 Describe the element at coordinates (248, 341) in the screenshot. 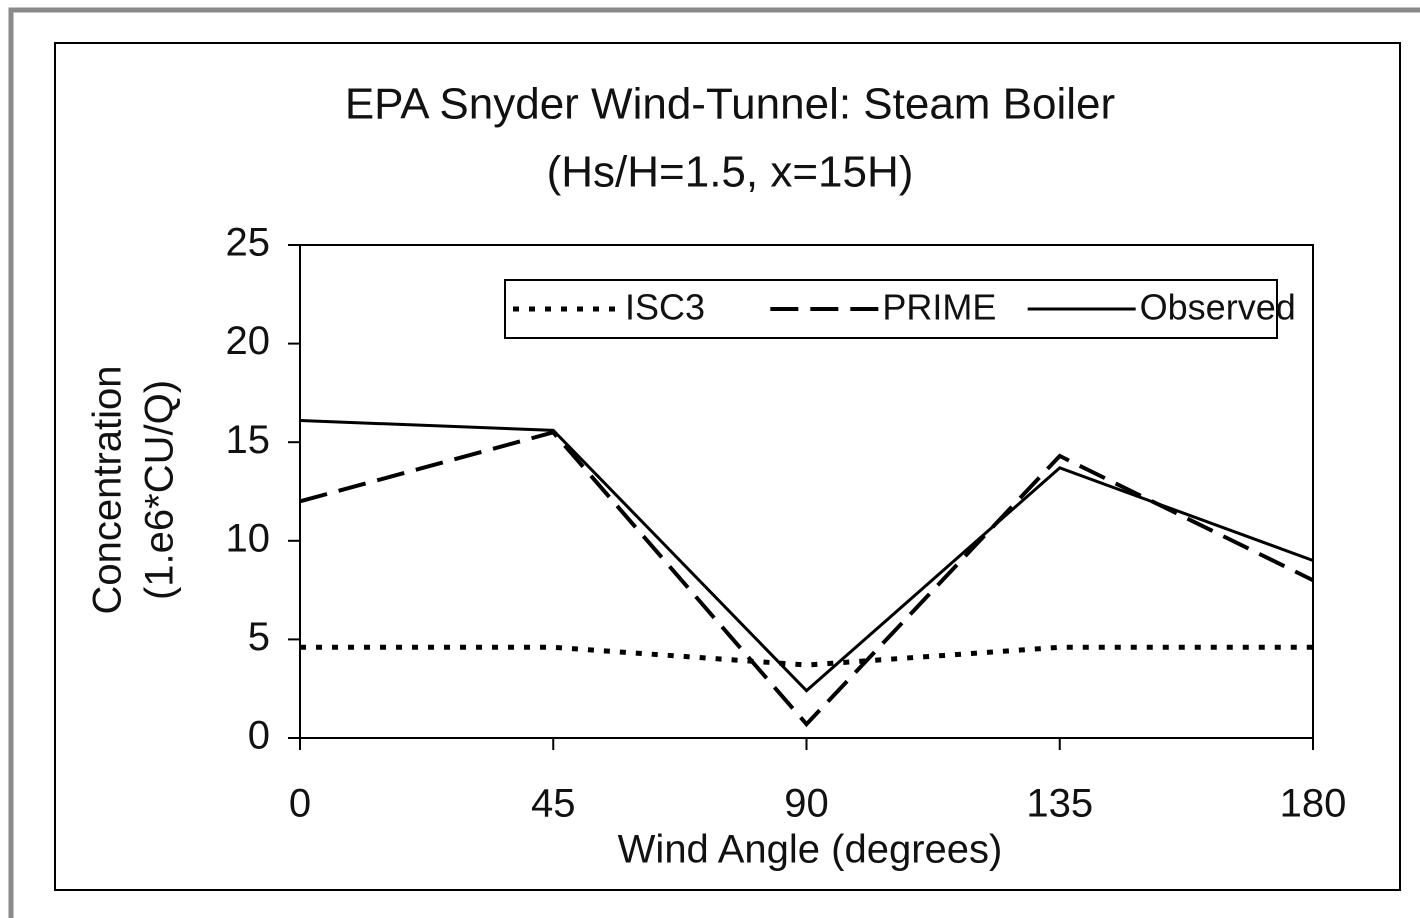

I see `y-tick-label: 20` at that location.